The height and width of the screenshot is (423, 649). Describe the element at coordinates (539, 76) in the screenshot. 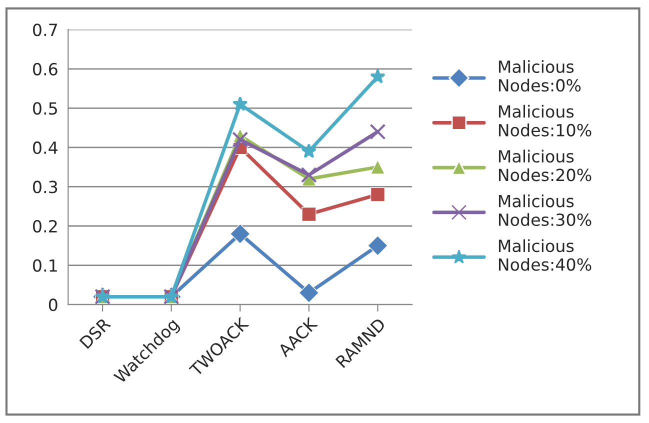

I see `legend-label: Malicious Nodes:0%` at that location.